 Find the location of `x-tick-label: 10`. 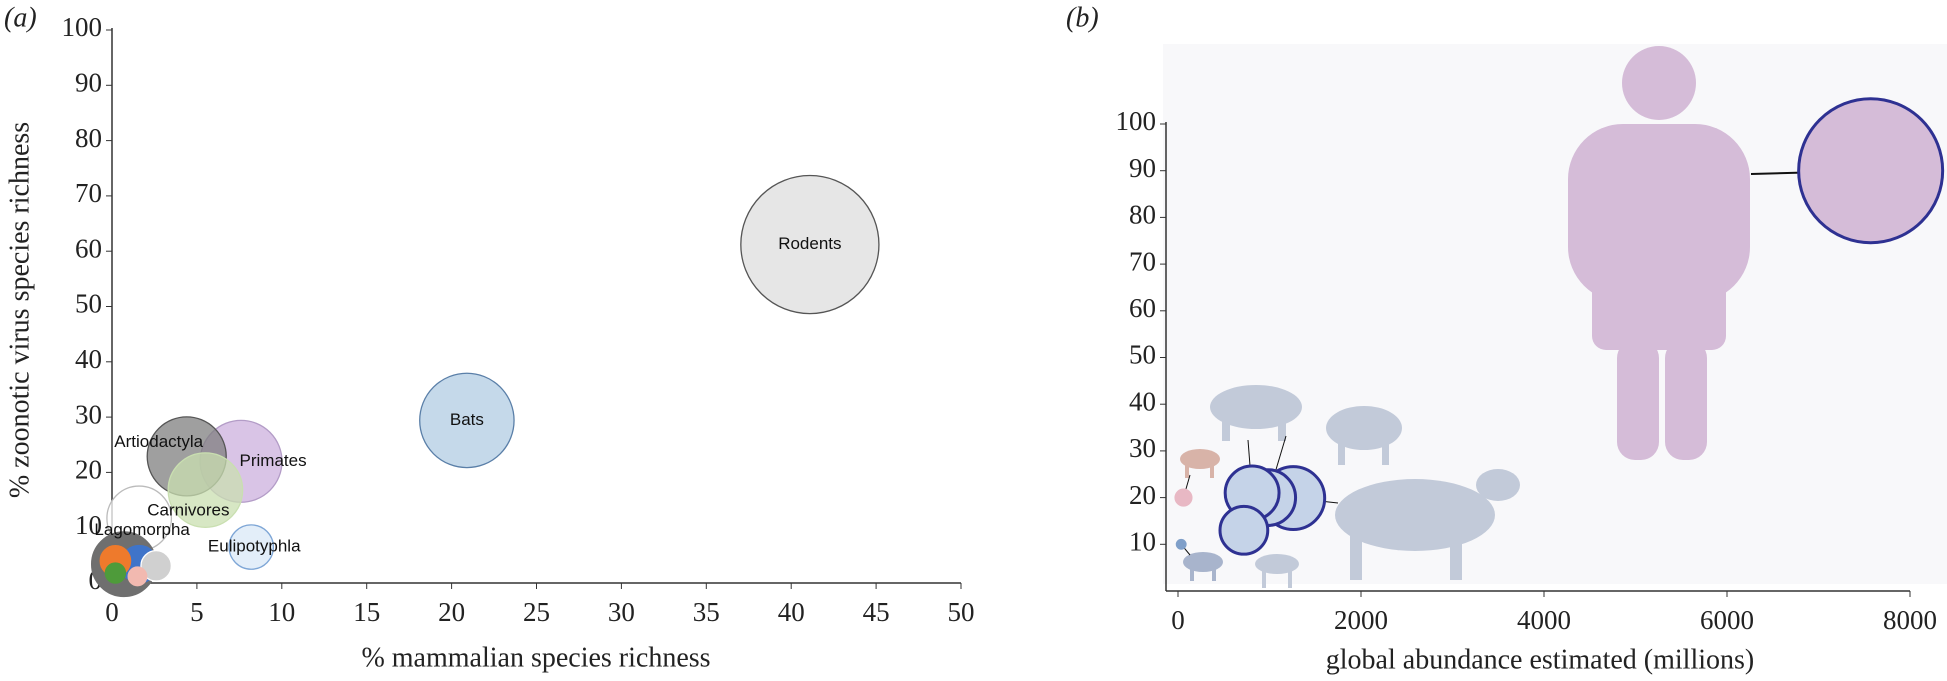

x-tick-label: 10 is located at coordinates (281, 612).